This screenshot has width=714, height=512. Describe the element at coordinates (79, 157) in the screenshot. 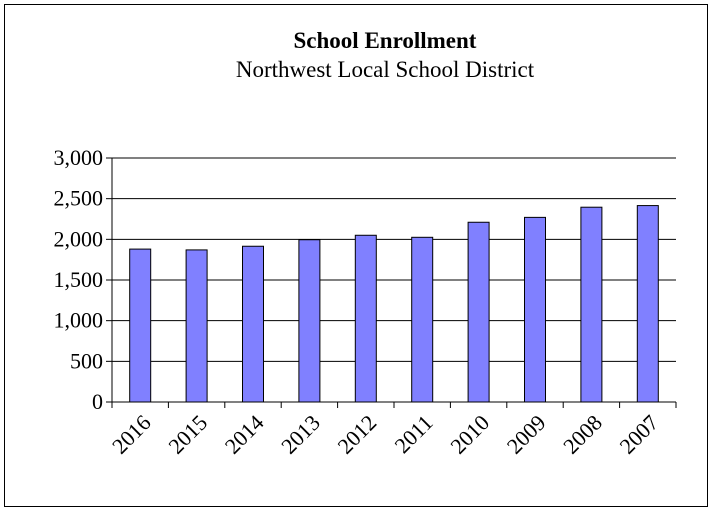

I see `y-tick-label: 3,000` at that location.